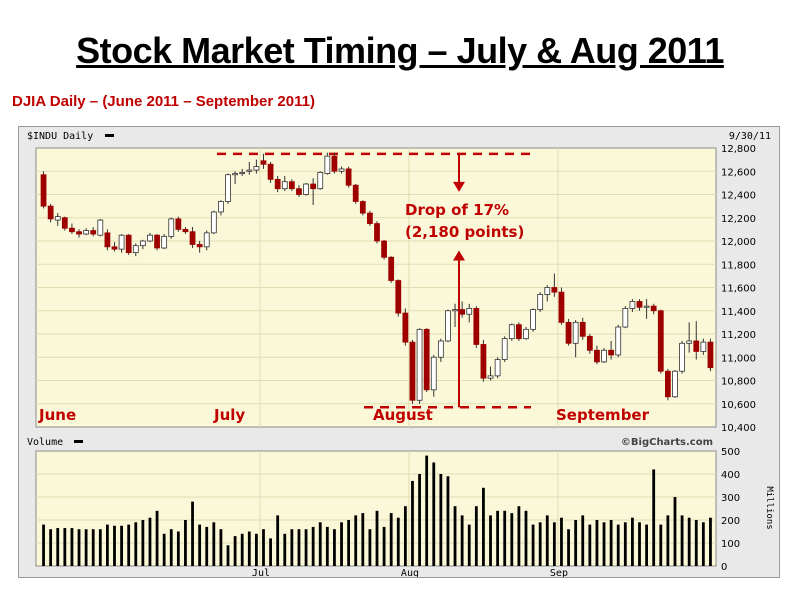 The width and height of the screenshot is (800, 600). Describe the element at coordinates (78, 441) in the screenshot. I see `volume-dash-icon` at that location.